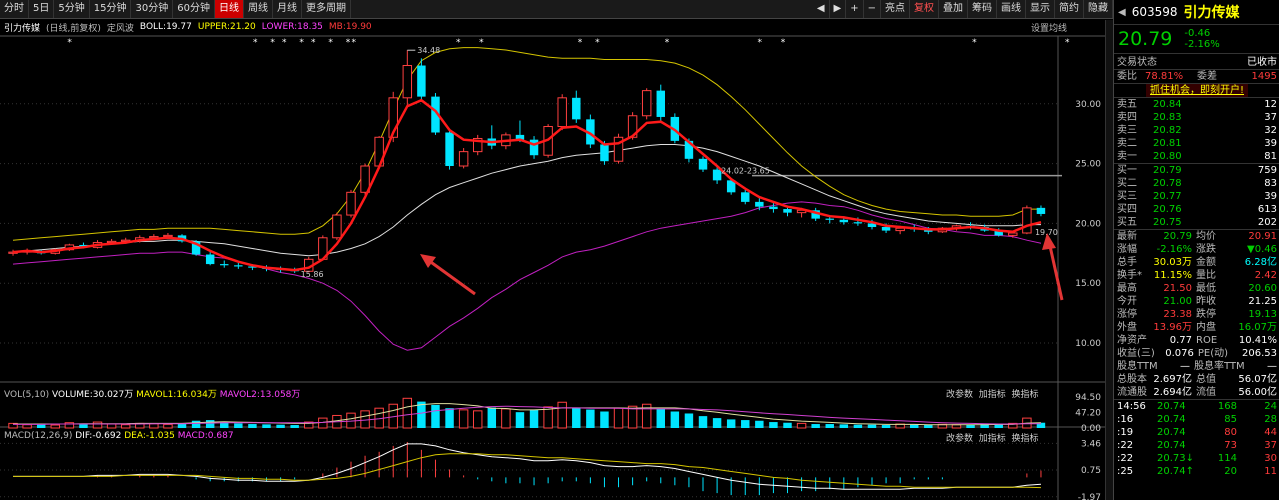  Describe the element at coordinates (1196, 90) in the screenshot. I see `open-account-banner: 抓住机会，即刻开户!` at that location.